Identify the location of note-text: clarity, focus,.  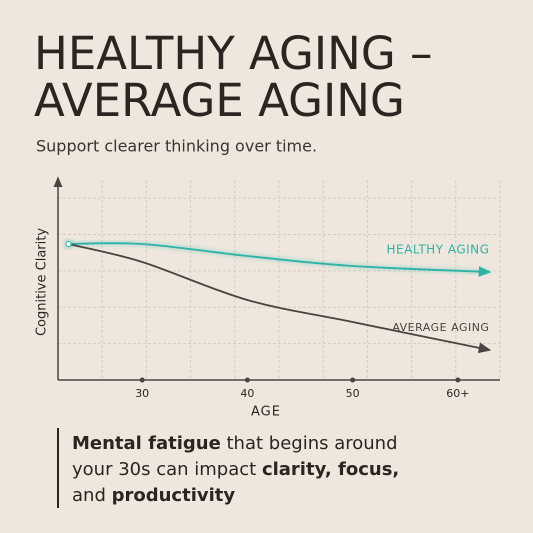
(330, 469).